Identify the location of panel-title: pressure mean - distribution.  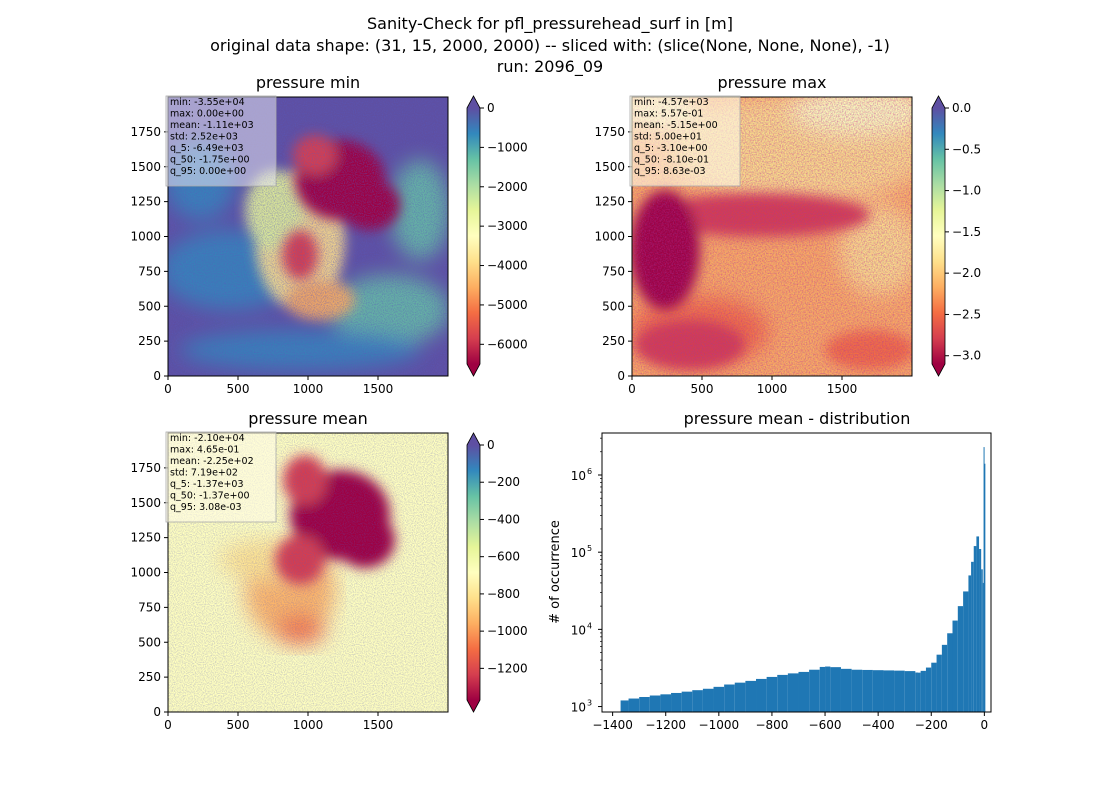
(797, 418).